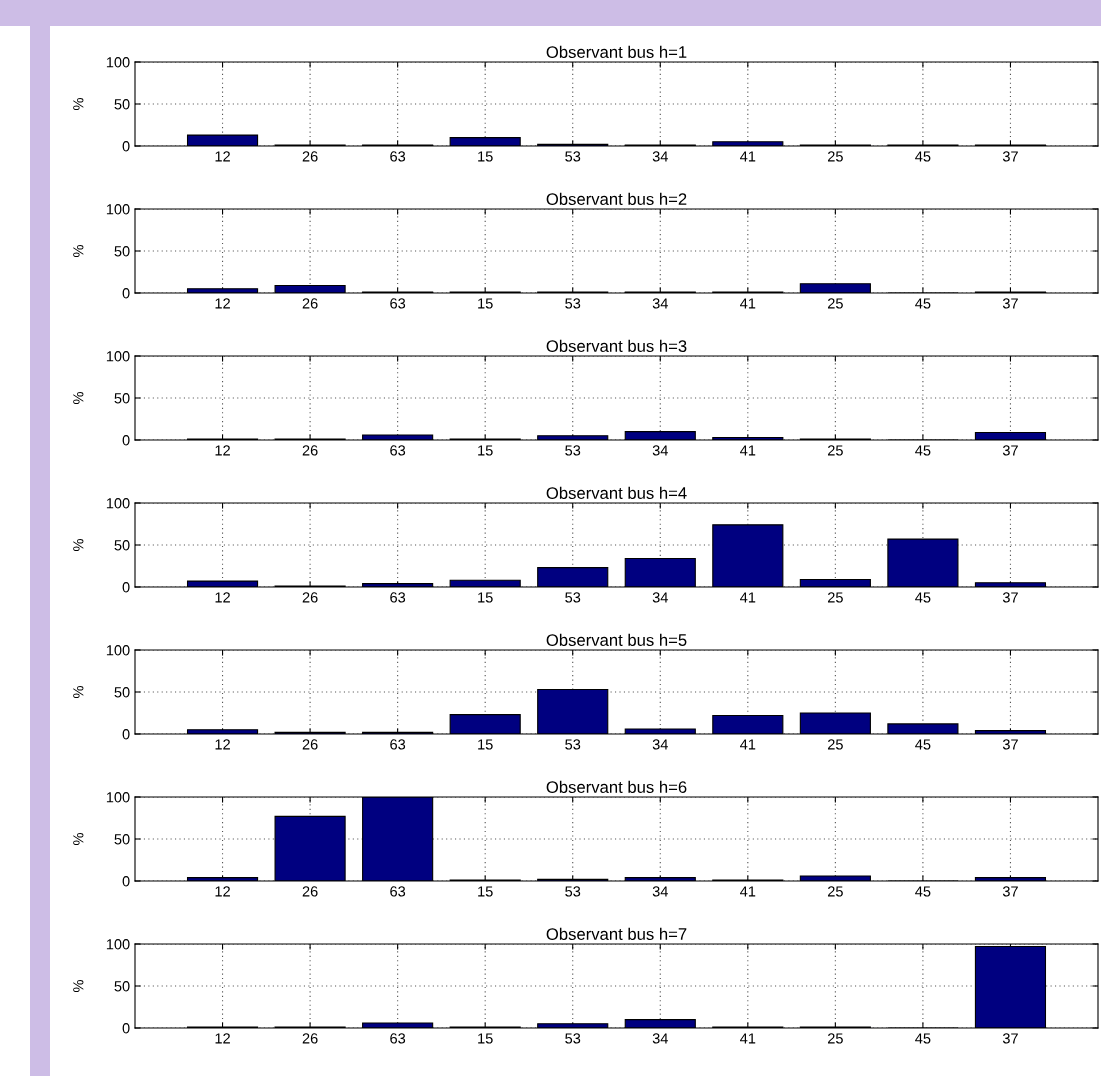 The height and width of the screenshot is (1076, 1101). I want to click on chart-title: Observant bus h=5, so click(616, 639).